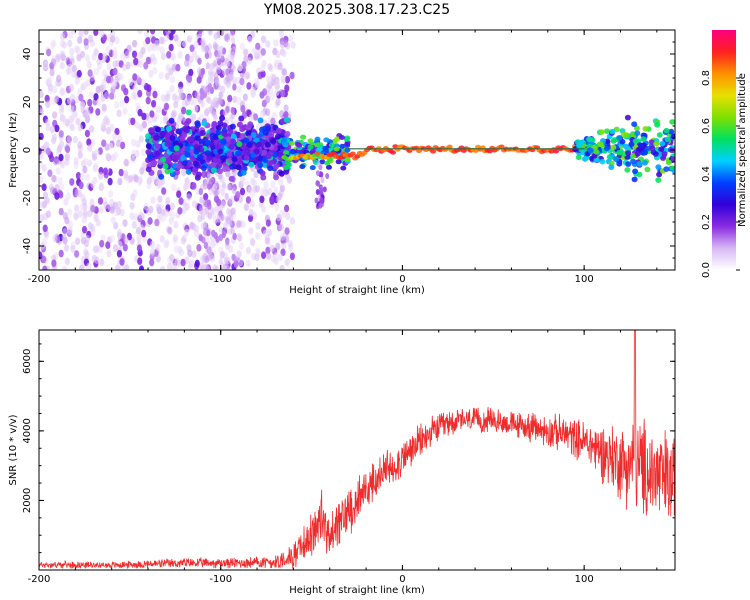  I want to click on x-axis-label-top: Height of straight line (km), so click(357, 290).